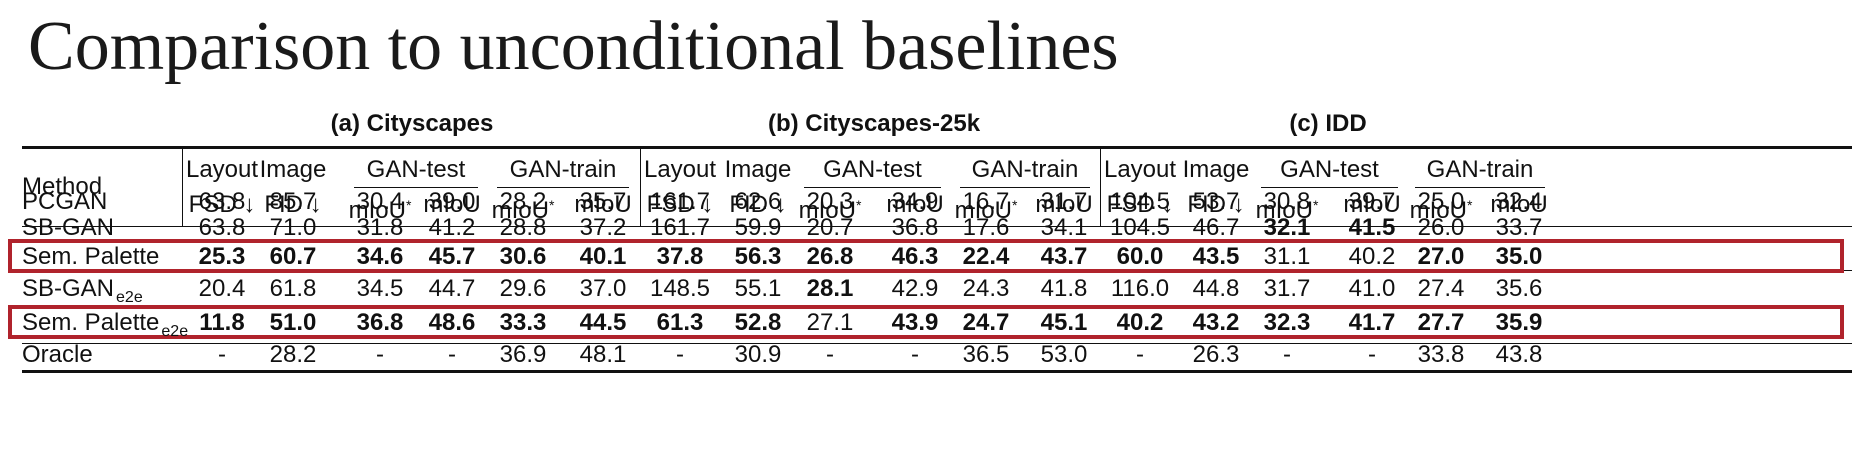 This screenshot has height=461, width=1852. What do you see at coordinates (293, 169) in the screenshot?
I see `header-image: Image` at bounding box center [293, 169].